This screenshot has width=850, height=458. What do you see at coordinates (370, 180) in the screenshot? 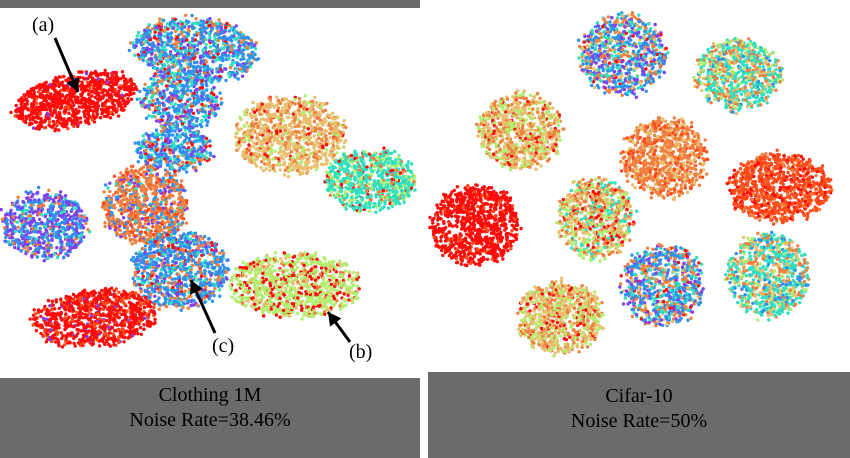
I see `cluster-cyan` at bounding box center [370, 180].